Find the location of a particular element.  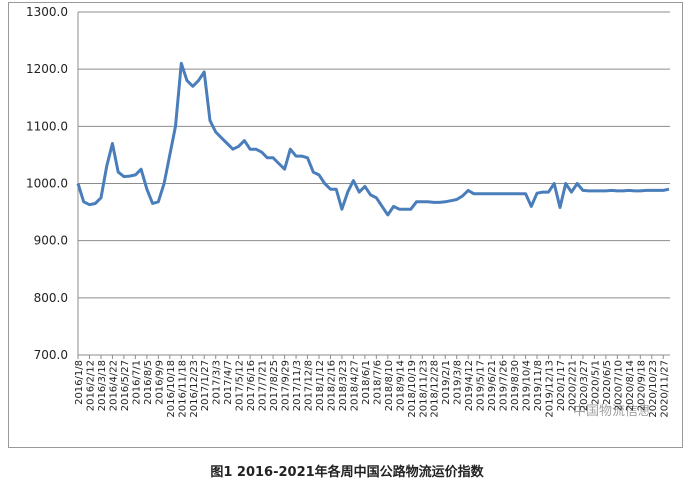

x-tick-label: 2016/11/18 is located at coordinates (182, 389).